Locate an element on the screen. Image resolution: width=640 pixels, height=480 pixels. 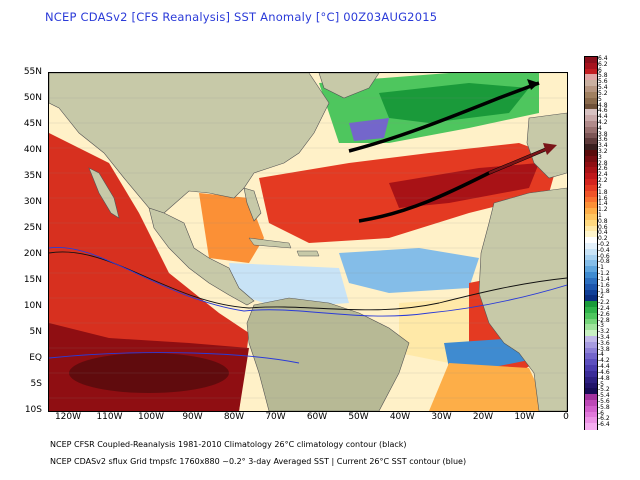
south-atlantic-anomaly is located at coordinates (489, 387).